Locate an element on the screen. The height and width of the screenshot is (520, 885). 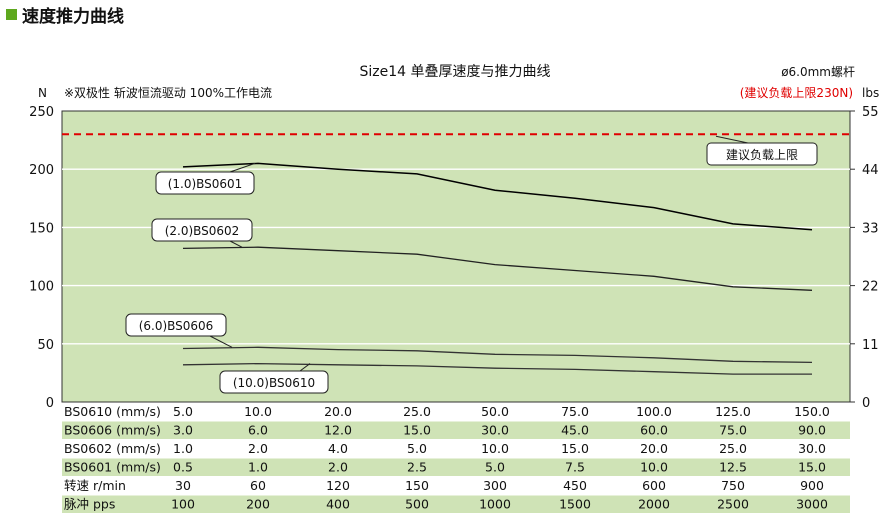
left-tick-label: 250 is located at coordinates (41, 112).